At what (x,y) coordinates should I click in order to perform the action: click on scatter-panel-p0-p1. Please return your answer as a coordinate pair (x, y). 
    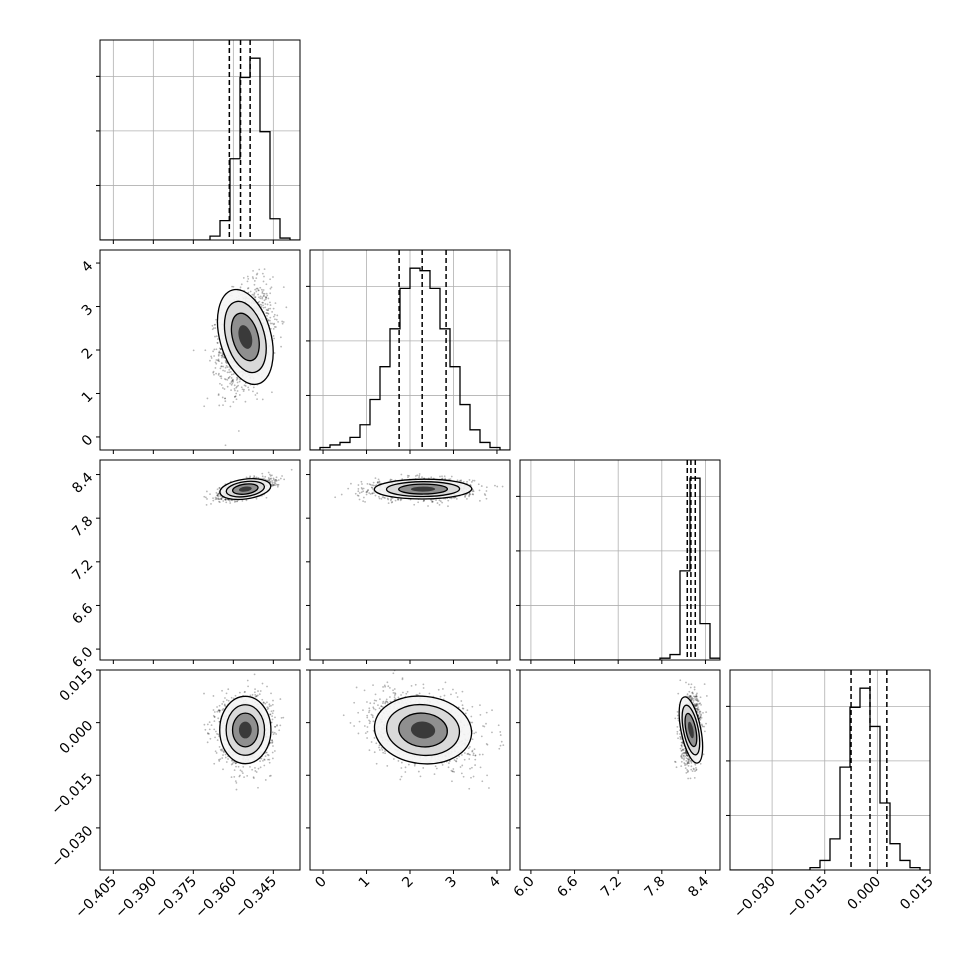
    Looking at the image, I should click on (240, 357).